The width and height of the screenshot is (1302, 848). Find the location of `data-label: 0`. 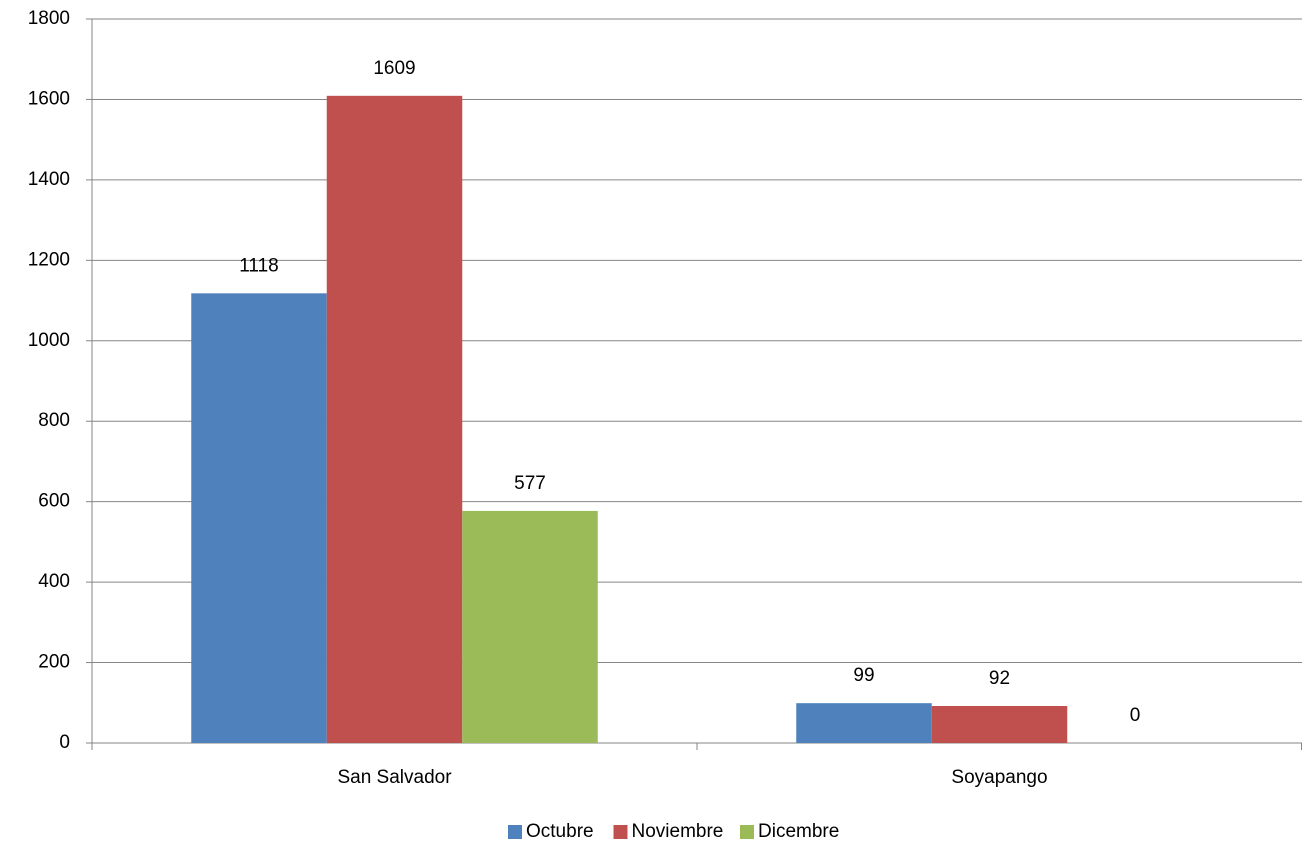

data-label: 0 is located at coordinates (1135, 715).